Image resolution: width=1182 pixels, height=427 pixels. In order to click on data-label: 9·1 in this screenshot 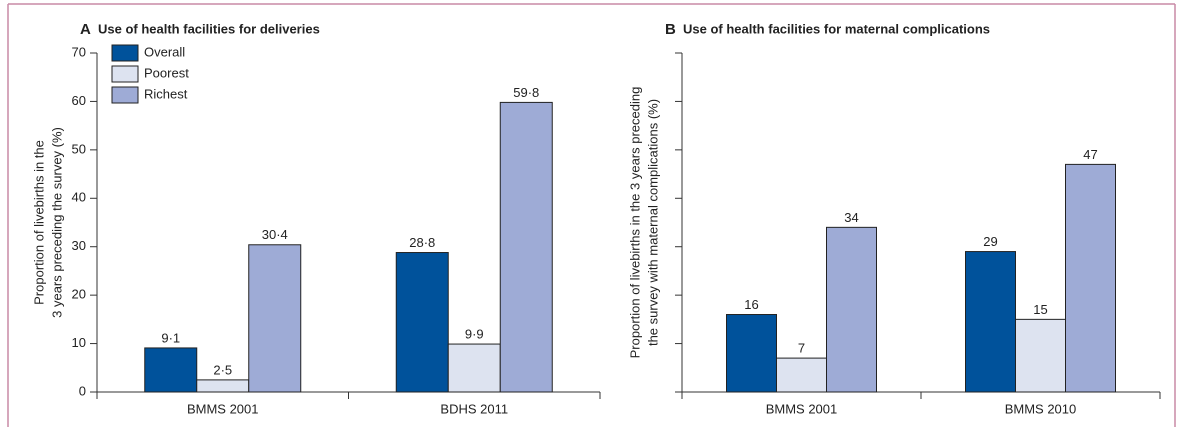, I will do `click(170, 337)`.